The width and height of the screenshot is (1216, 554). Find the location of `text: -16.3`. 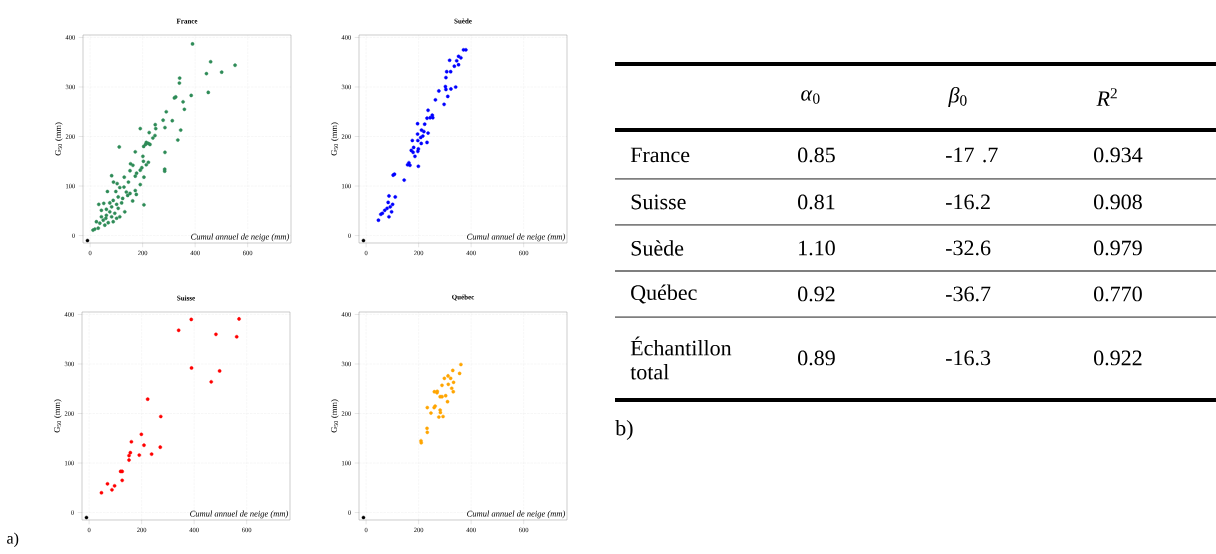

text: -16.3 is located at coordinates (968, 358).